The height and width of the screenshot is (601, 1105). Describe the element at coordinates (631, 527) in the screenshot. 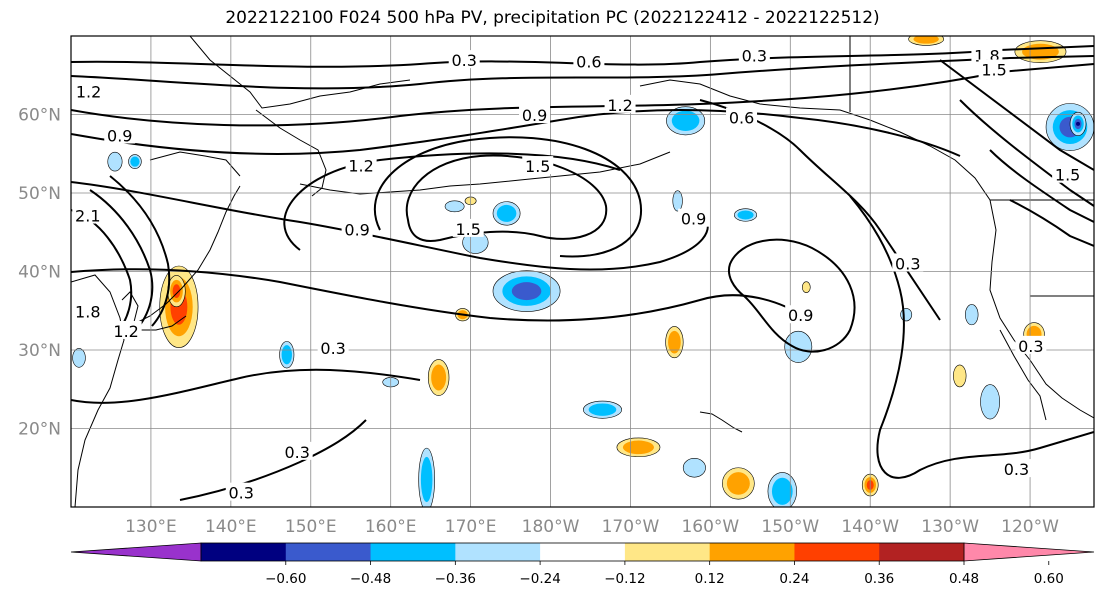

I see `lon-tick-label: 170°W` at that location.